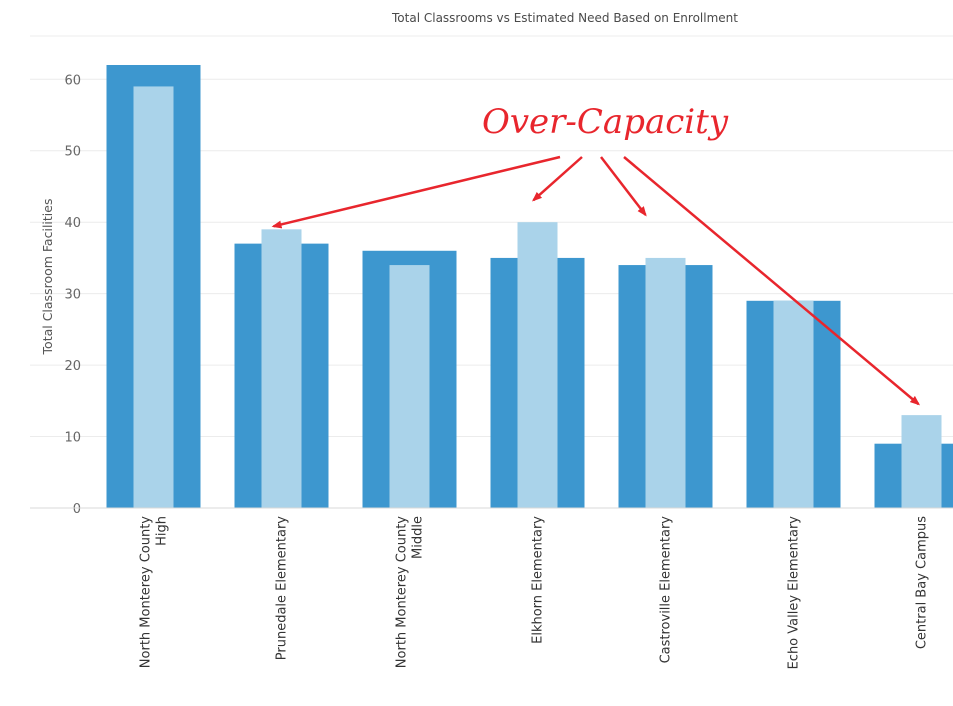 The image size is (953, 706). Describe the element at coordinates (538, 580) in the screenshot. I see `x-category-label: Elkhorn Elementary` at that location.